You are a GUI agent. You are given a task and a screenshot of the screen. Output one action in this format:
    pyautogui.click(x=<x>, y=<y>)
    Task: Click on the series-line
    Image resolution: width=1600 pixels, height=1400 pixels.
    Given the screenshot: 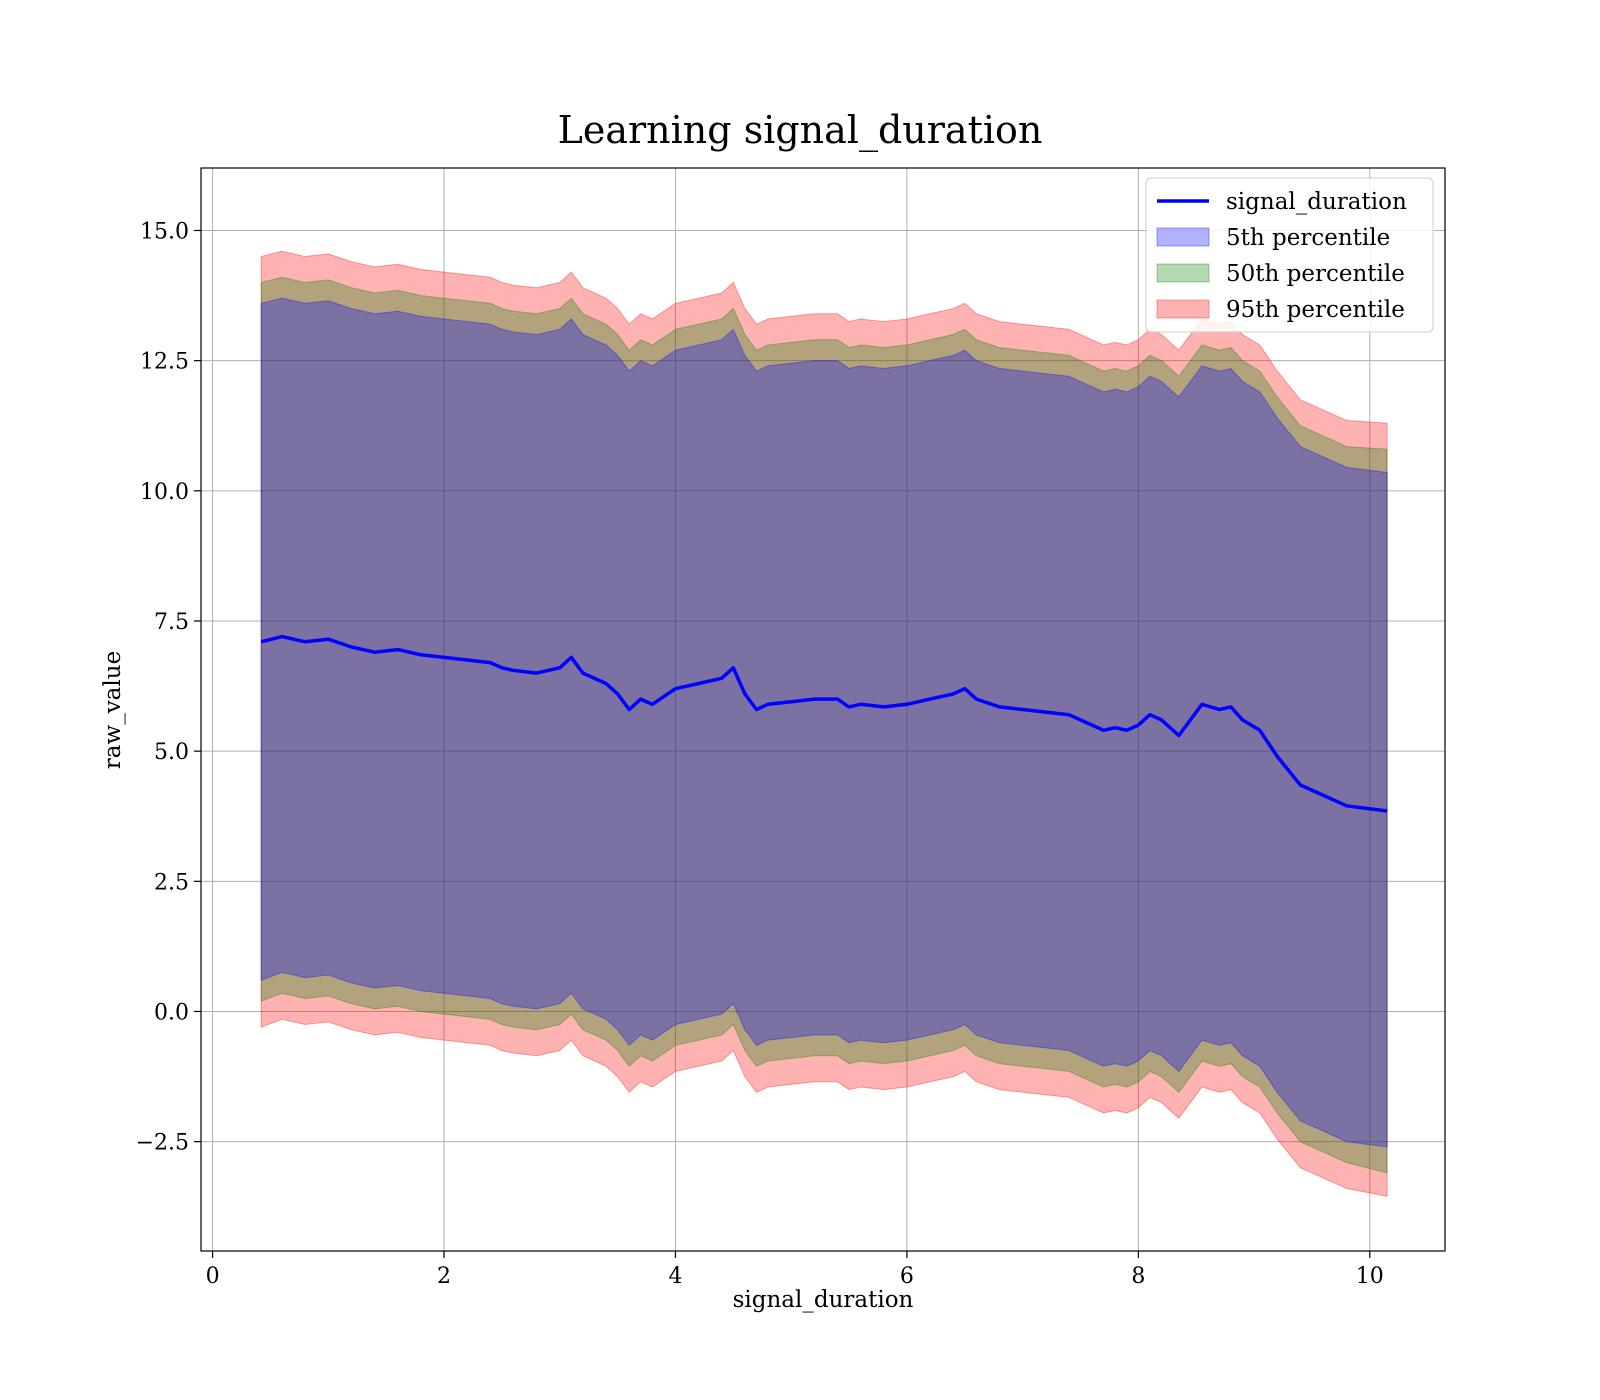 What is the action you would take?
    pyautogui.click(x=824, y=723)
    